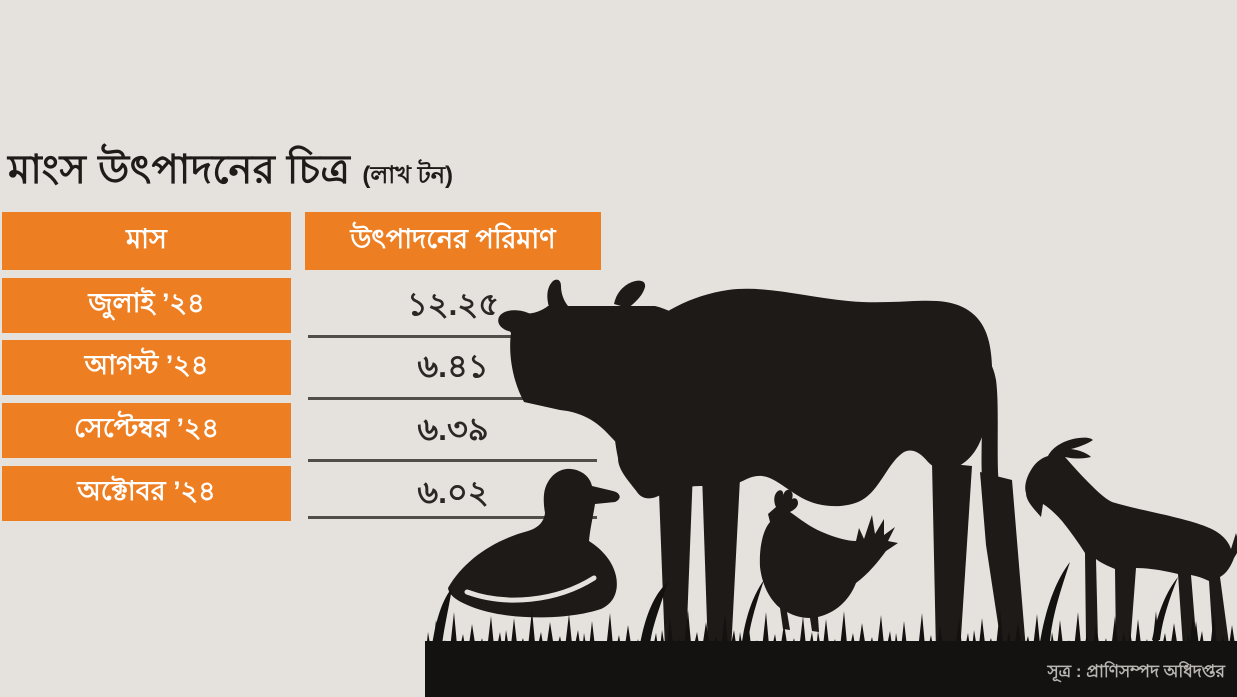 Image resolution: width=1237 pixels, height=697 pixels. Describe the element at coordinates (828, 560) in the screenshot. I see `hen-silhouette-icon` at that location.